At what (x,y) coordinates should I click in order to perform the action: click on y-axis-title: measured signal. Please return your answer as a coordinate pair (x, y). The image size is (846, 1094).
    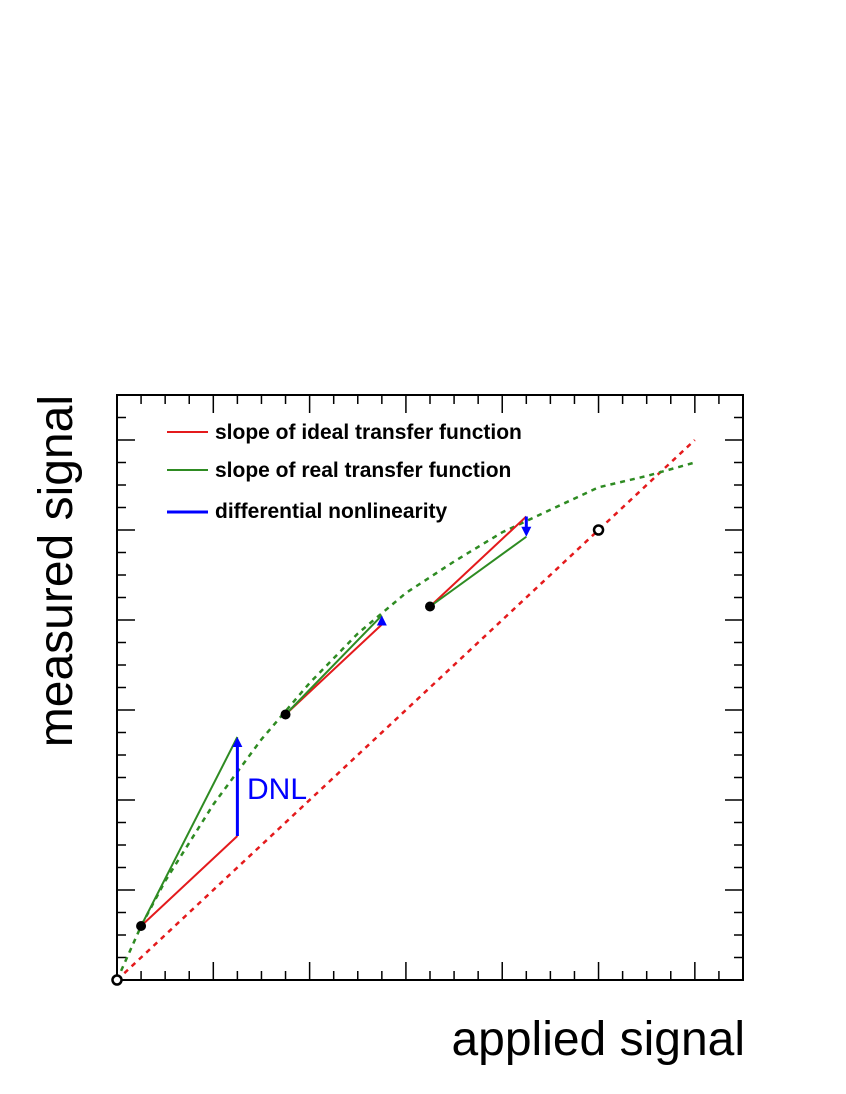
    Looking at the image, I should click on (56, 571).